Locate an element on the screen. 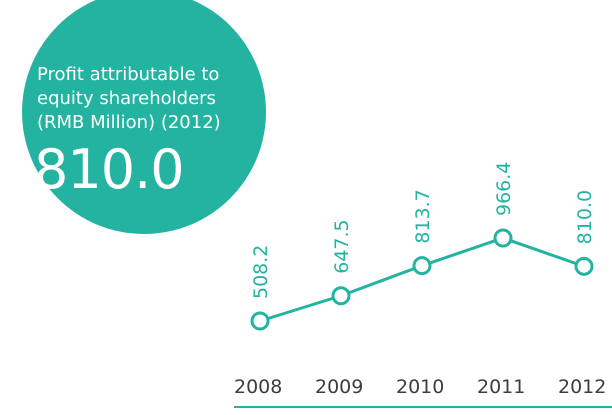 The image size is (612, 415). data-point-2009 is located at coordinates (341, 296).